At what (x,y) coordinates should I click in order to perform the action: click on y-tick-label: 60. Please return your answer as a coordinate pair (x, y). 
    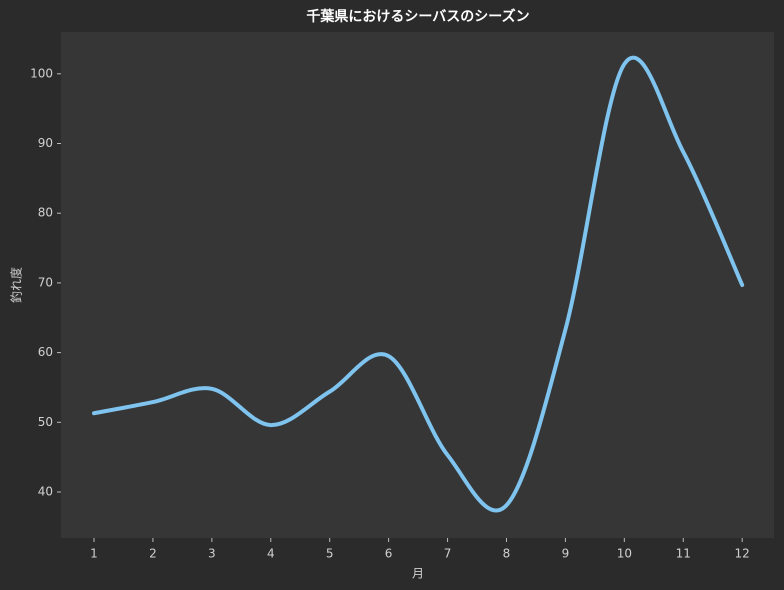
    Looking at the image, I should click on (45, 352).